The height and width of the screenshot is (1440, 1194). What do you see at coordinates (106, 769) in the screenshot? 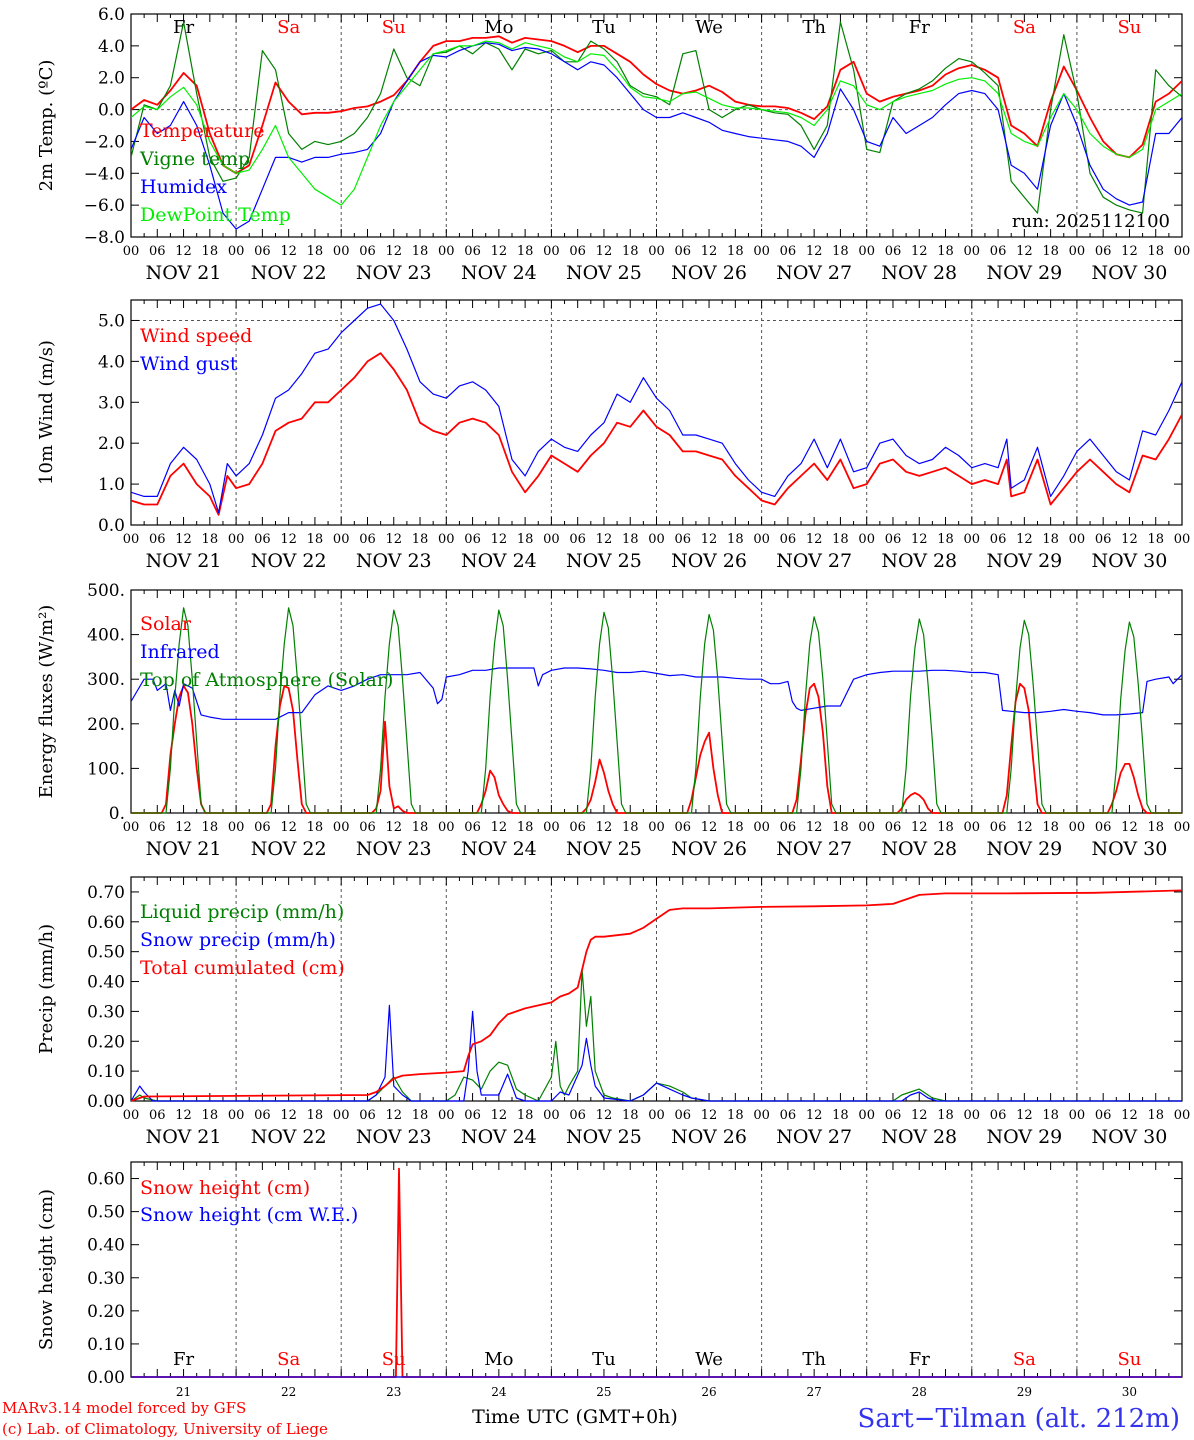
I see `y-tick-label: 100.` at bounding box center [106, 769].